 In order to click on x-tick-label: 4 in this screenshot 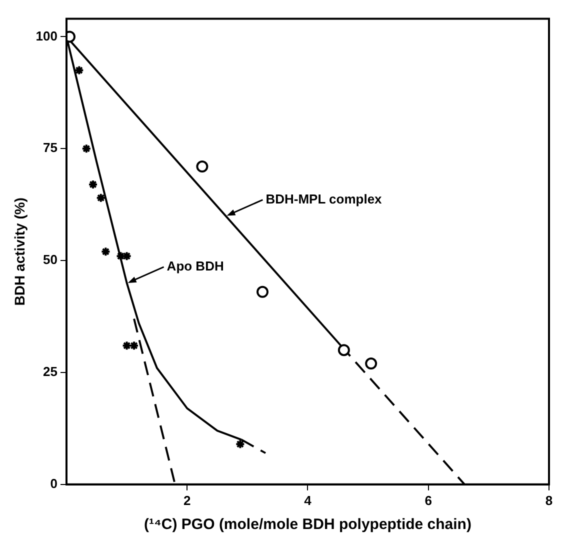, I will do `click(308, 500)`.